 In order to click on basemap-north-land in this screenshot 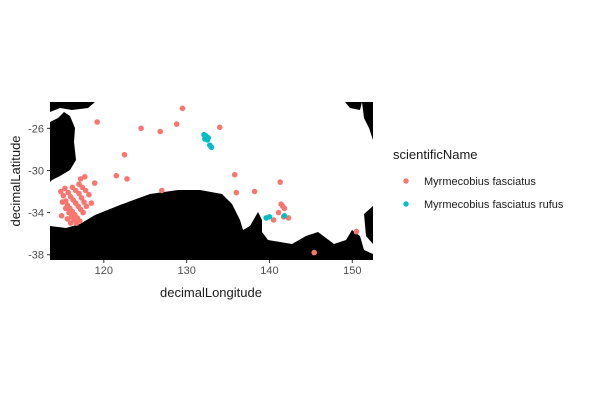, I will do `click(72, 107)`.